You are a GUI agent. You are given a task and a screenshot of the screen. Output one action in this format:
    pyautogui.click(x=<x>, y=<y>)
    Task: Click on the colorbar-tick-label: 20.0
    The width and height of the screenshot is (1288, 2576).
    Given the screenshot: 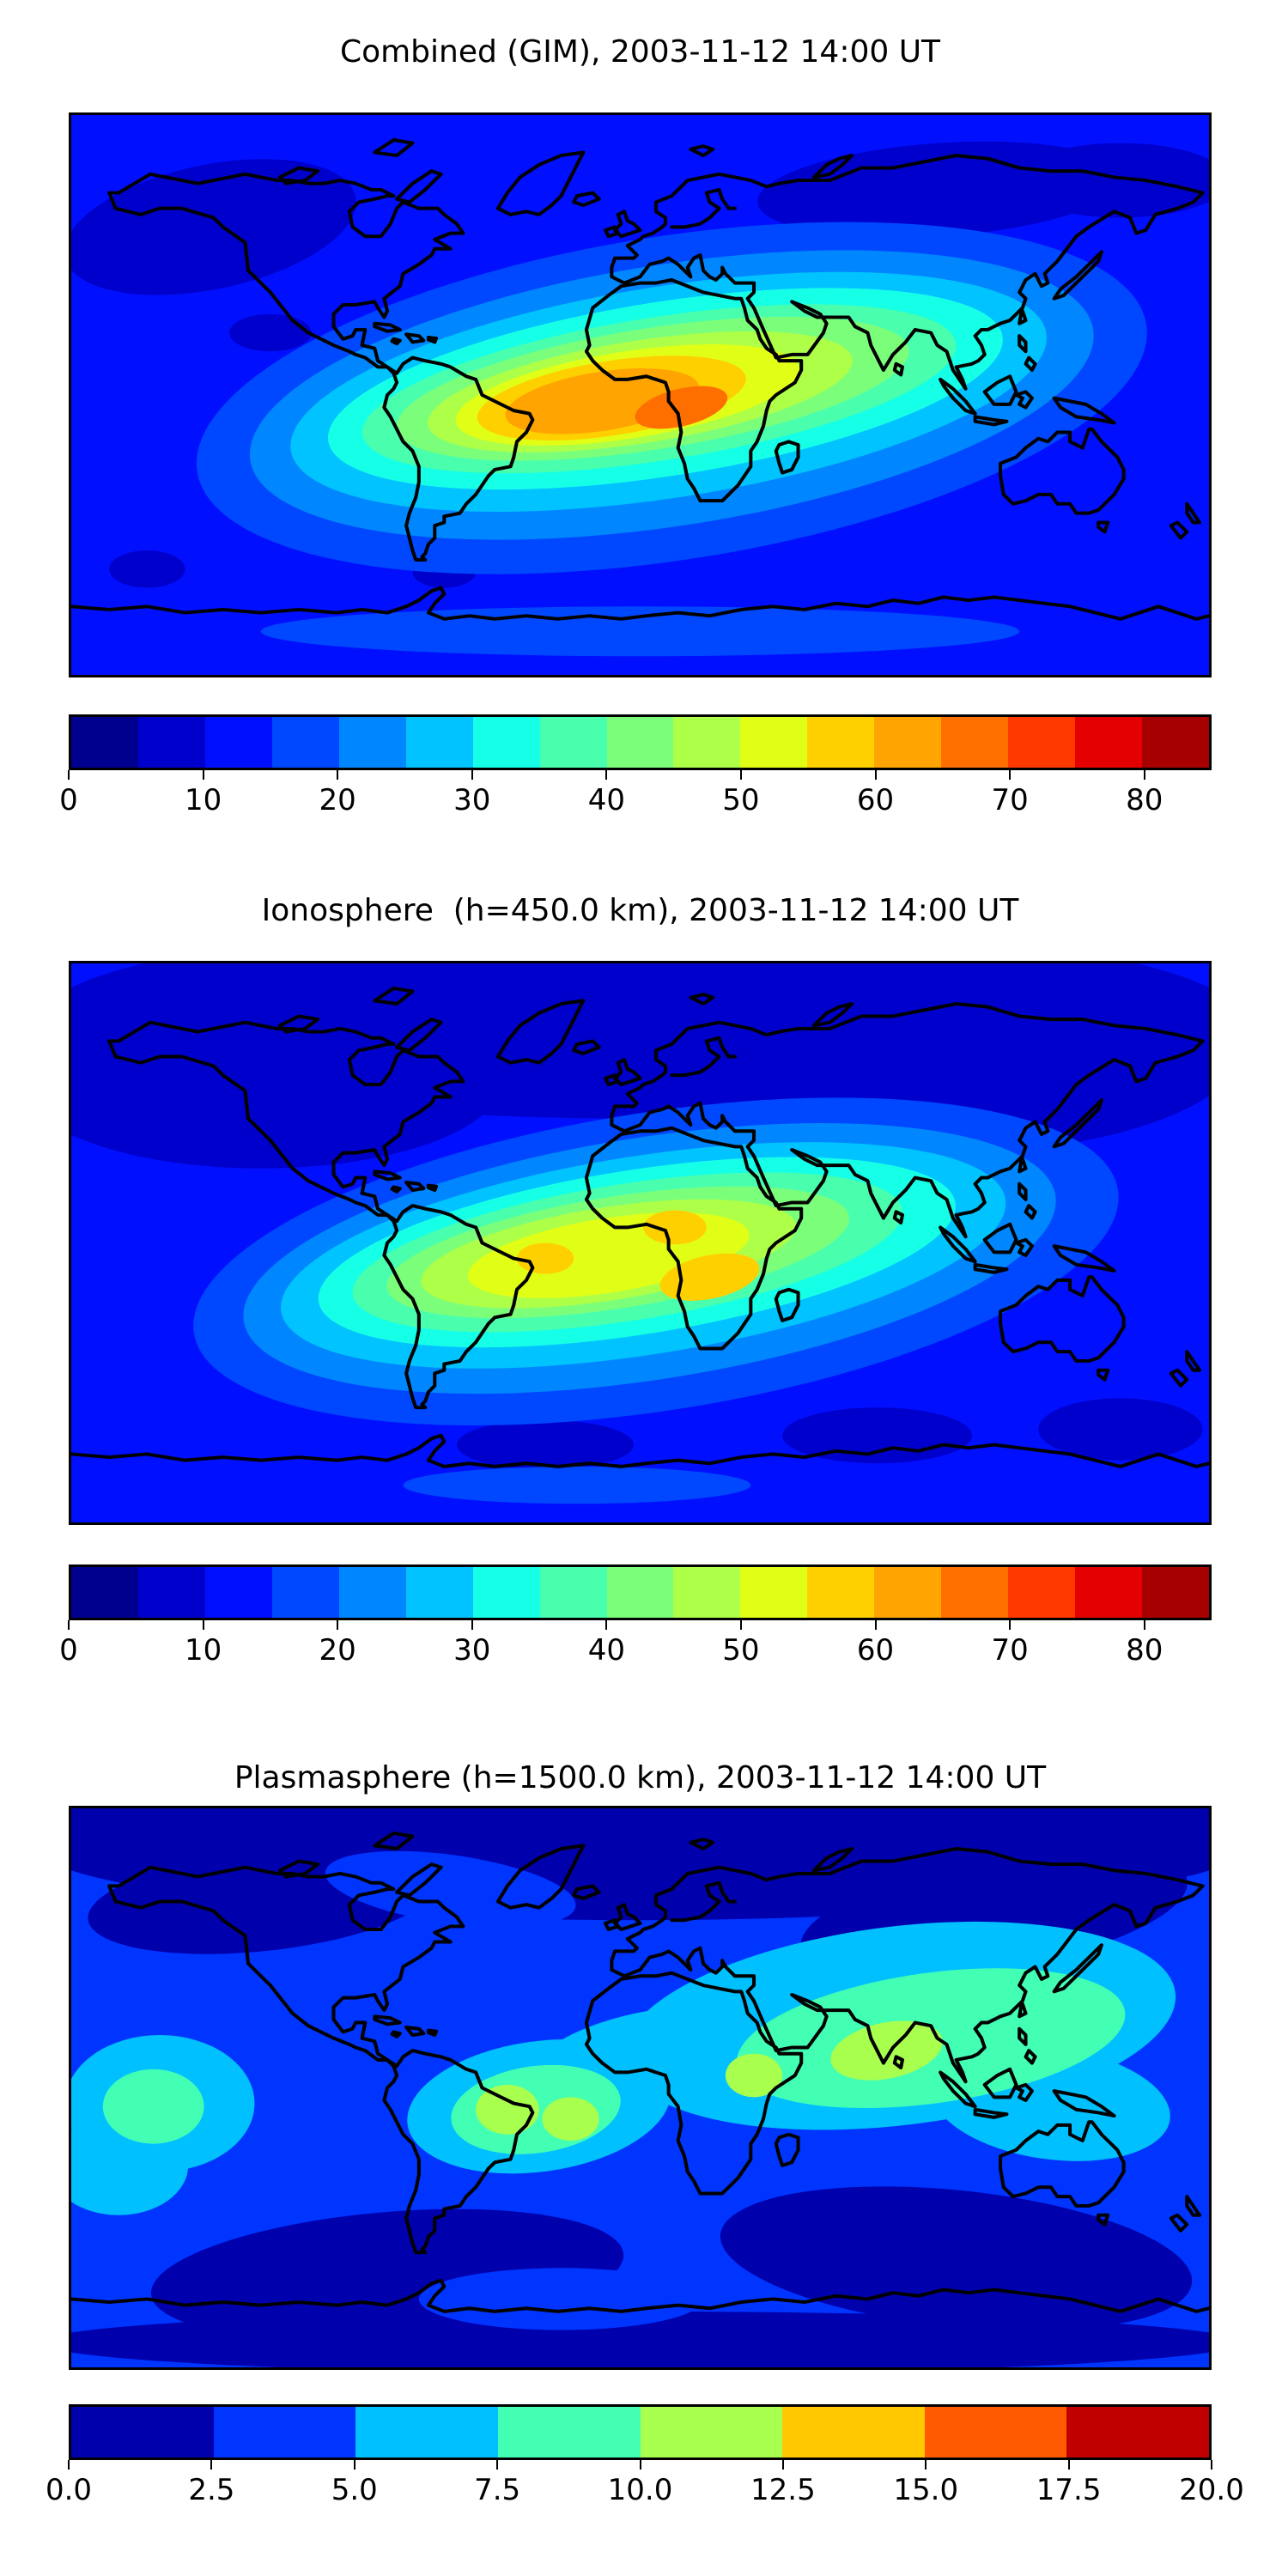 What is the action you would take?
    pyautogui.click(x=1211, y=2490)
    